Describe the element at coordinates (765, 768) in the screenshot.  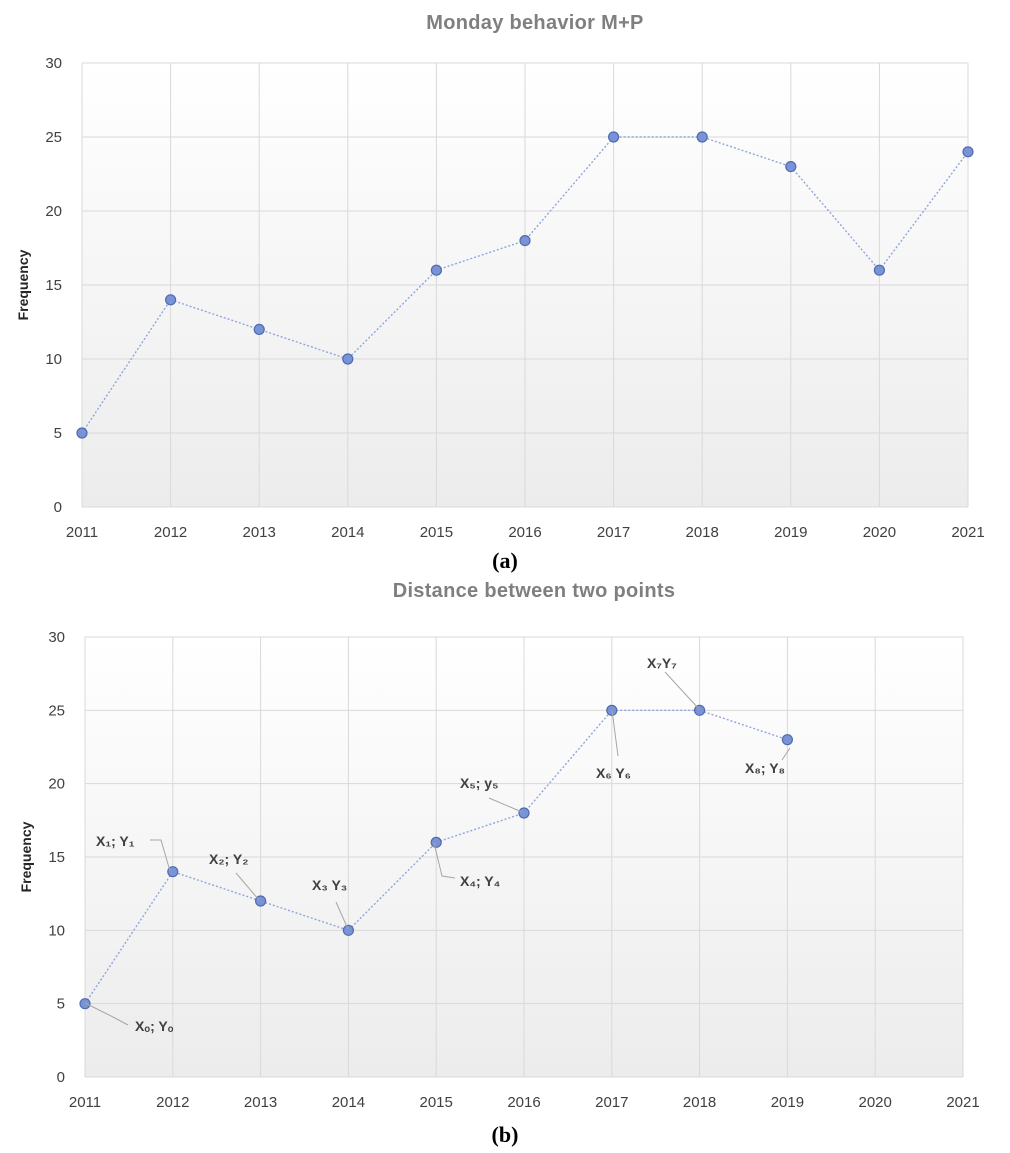
I see `point-annotation: X₈; Y₈` at that location.